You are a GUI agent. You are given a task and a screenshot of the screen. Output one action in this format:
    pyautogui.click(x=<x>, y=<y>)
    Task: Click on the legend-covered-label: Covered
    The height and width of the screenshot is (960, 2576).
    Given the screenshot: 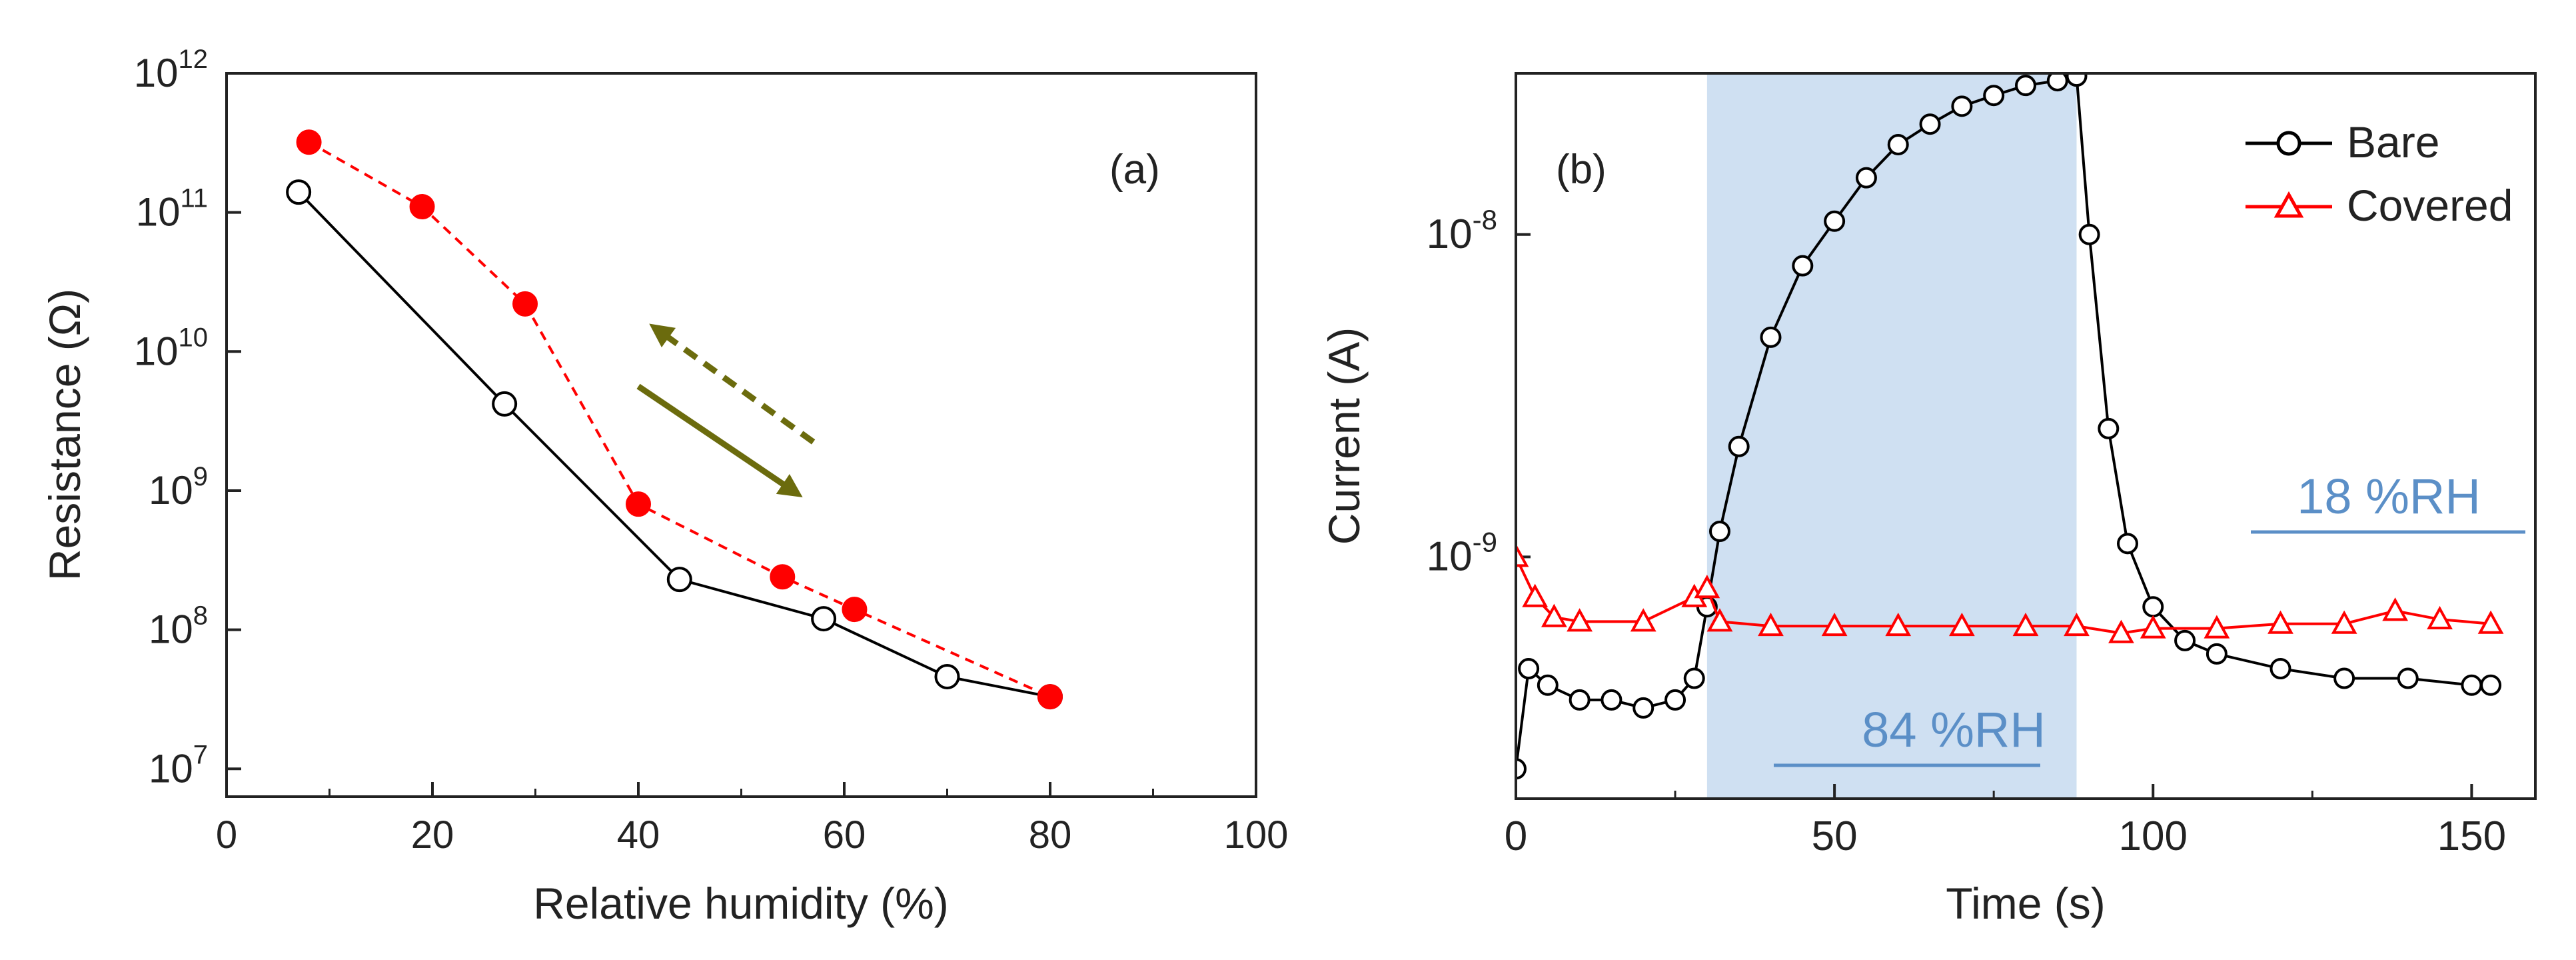 What is the action you would take?
    pyautogui.click(x=2430, y=205)
    